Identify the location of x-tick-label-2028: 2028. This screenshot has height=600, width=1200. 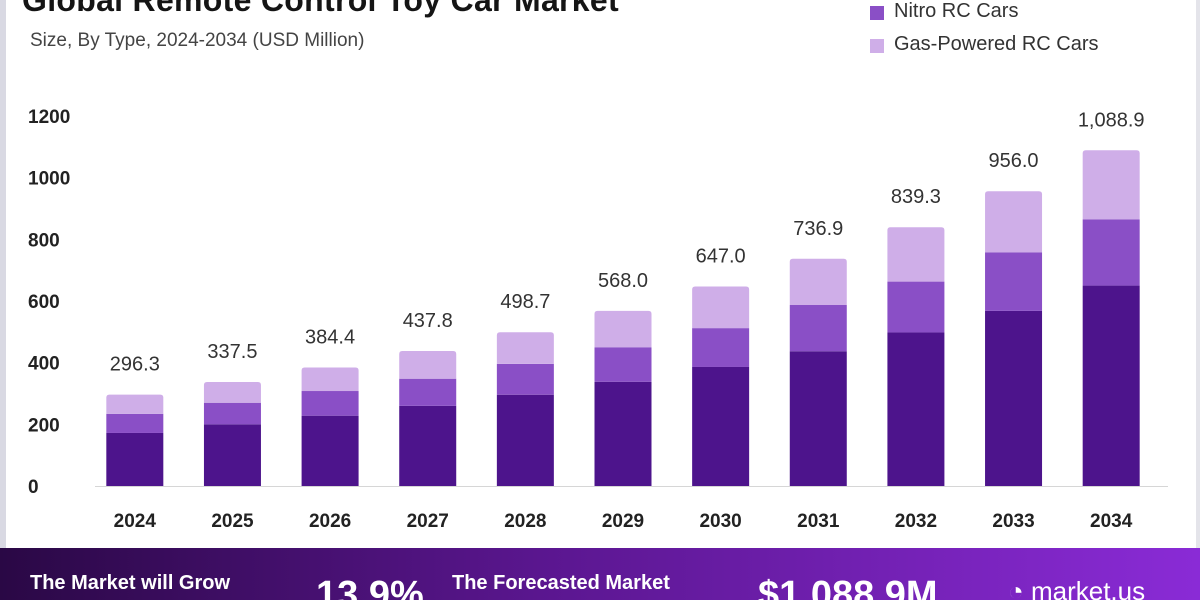
(525, 521).